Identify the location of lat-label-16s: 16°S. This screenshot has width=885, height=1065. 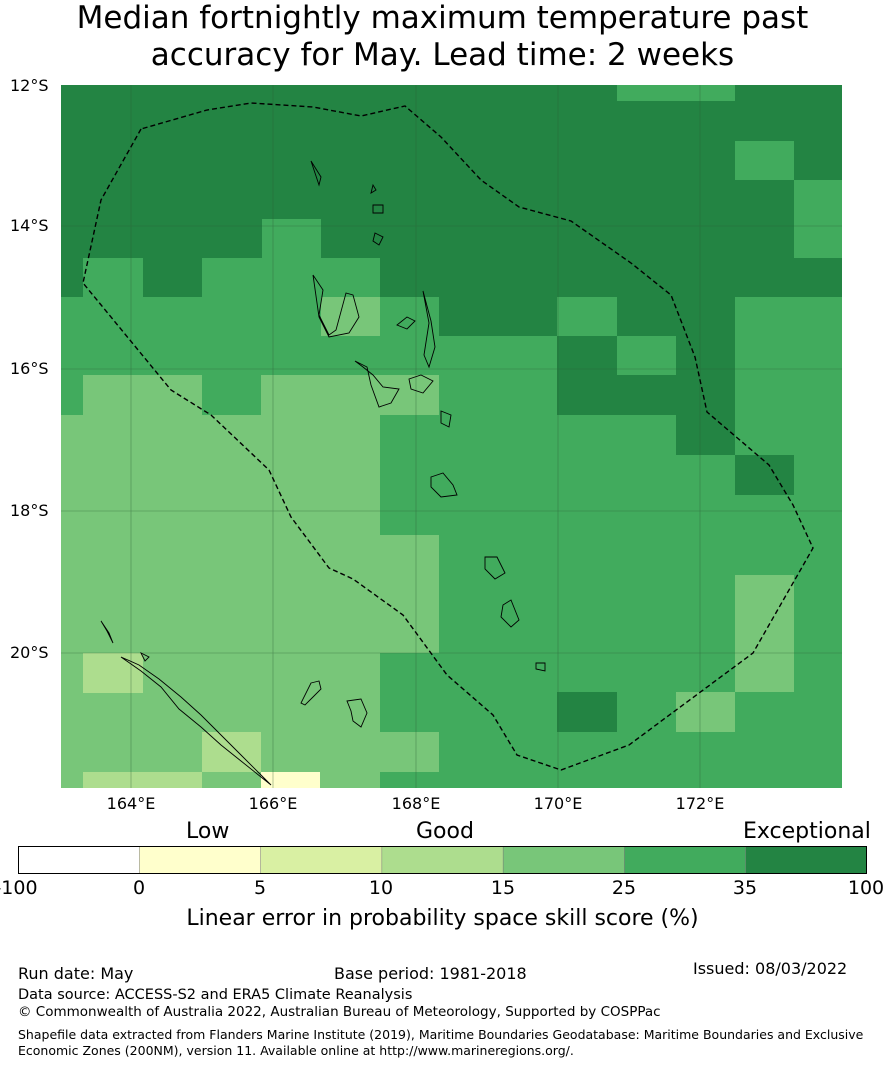
(29, 368).